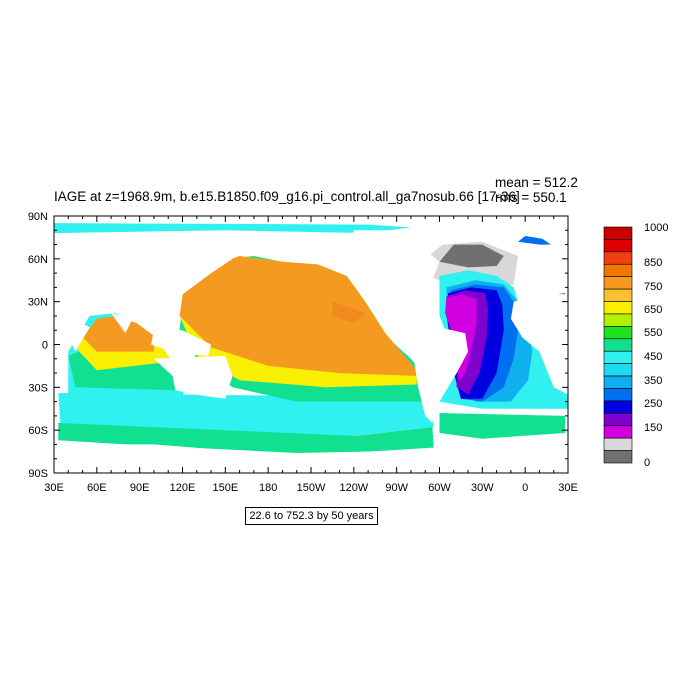  Describe the element at coordinates (38, 431) in the screenshot. I see `y-tick-label: 60S` at that location.